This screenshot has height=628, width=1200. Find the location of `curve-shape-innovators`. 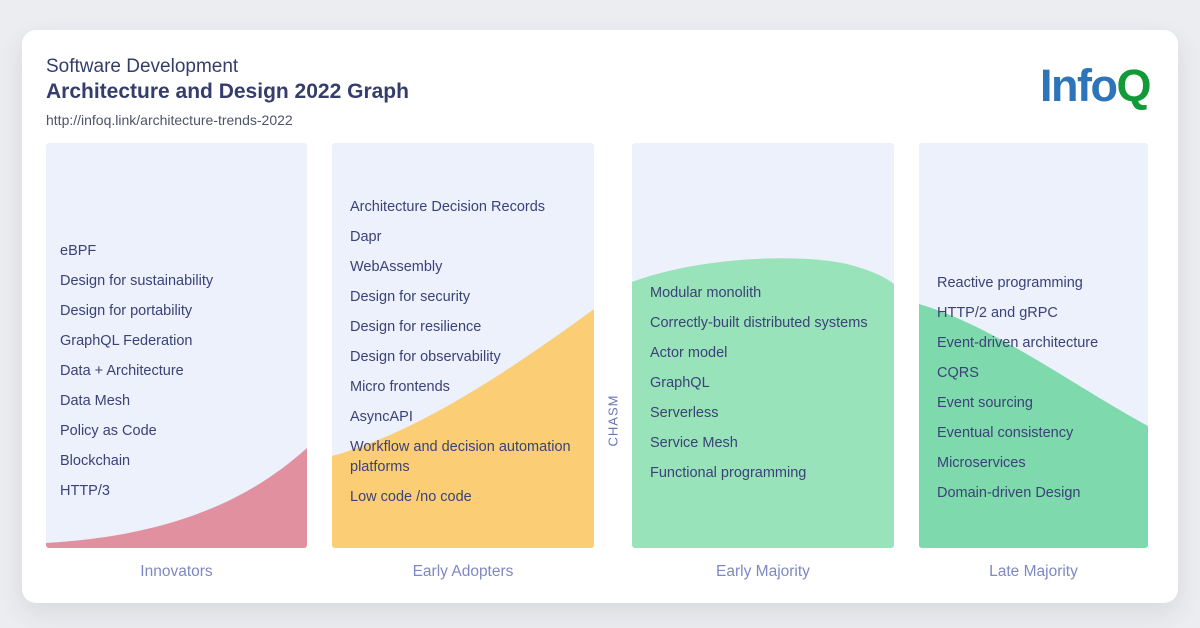

curve-shape-innovators is located at coordinates (176, 498).